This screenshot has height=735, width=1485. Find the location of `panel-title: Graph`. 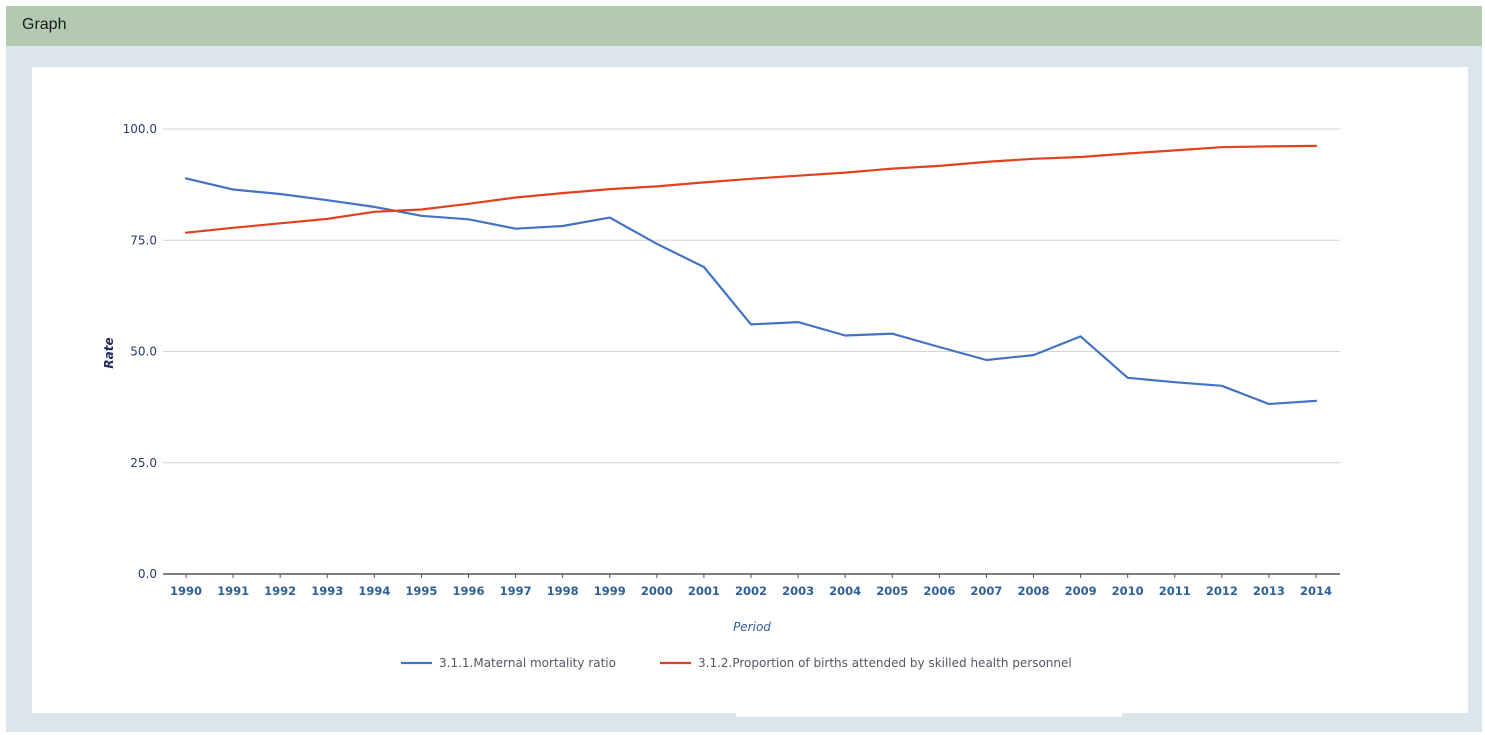

panel-title: Graph is located at coordinates (44, 24).